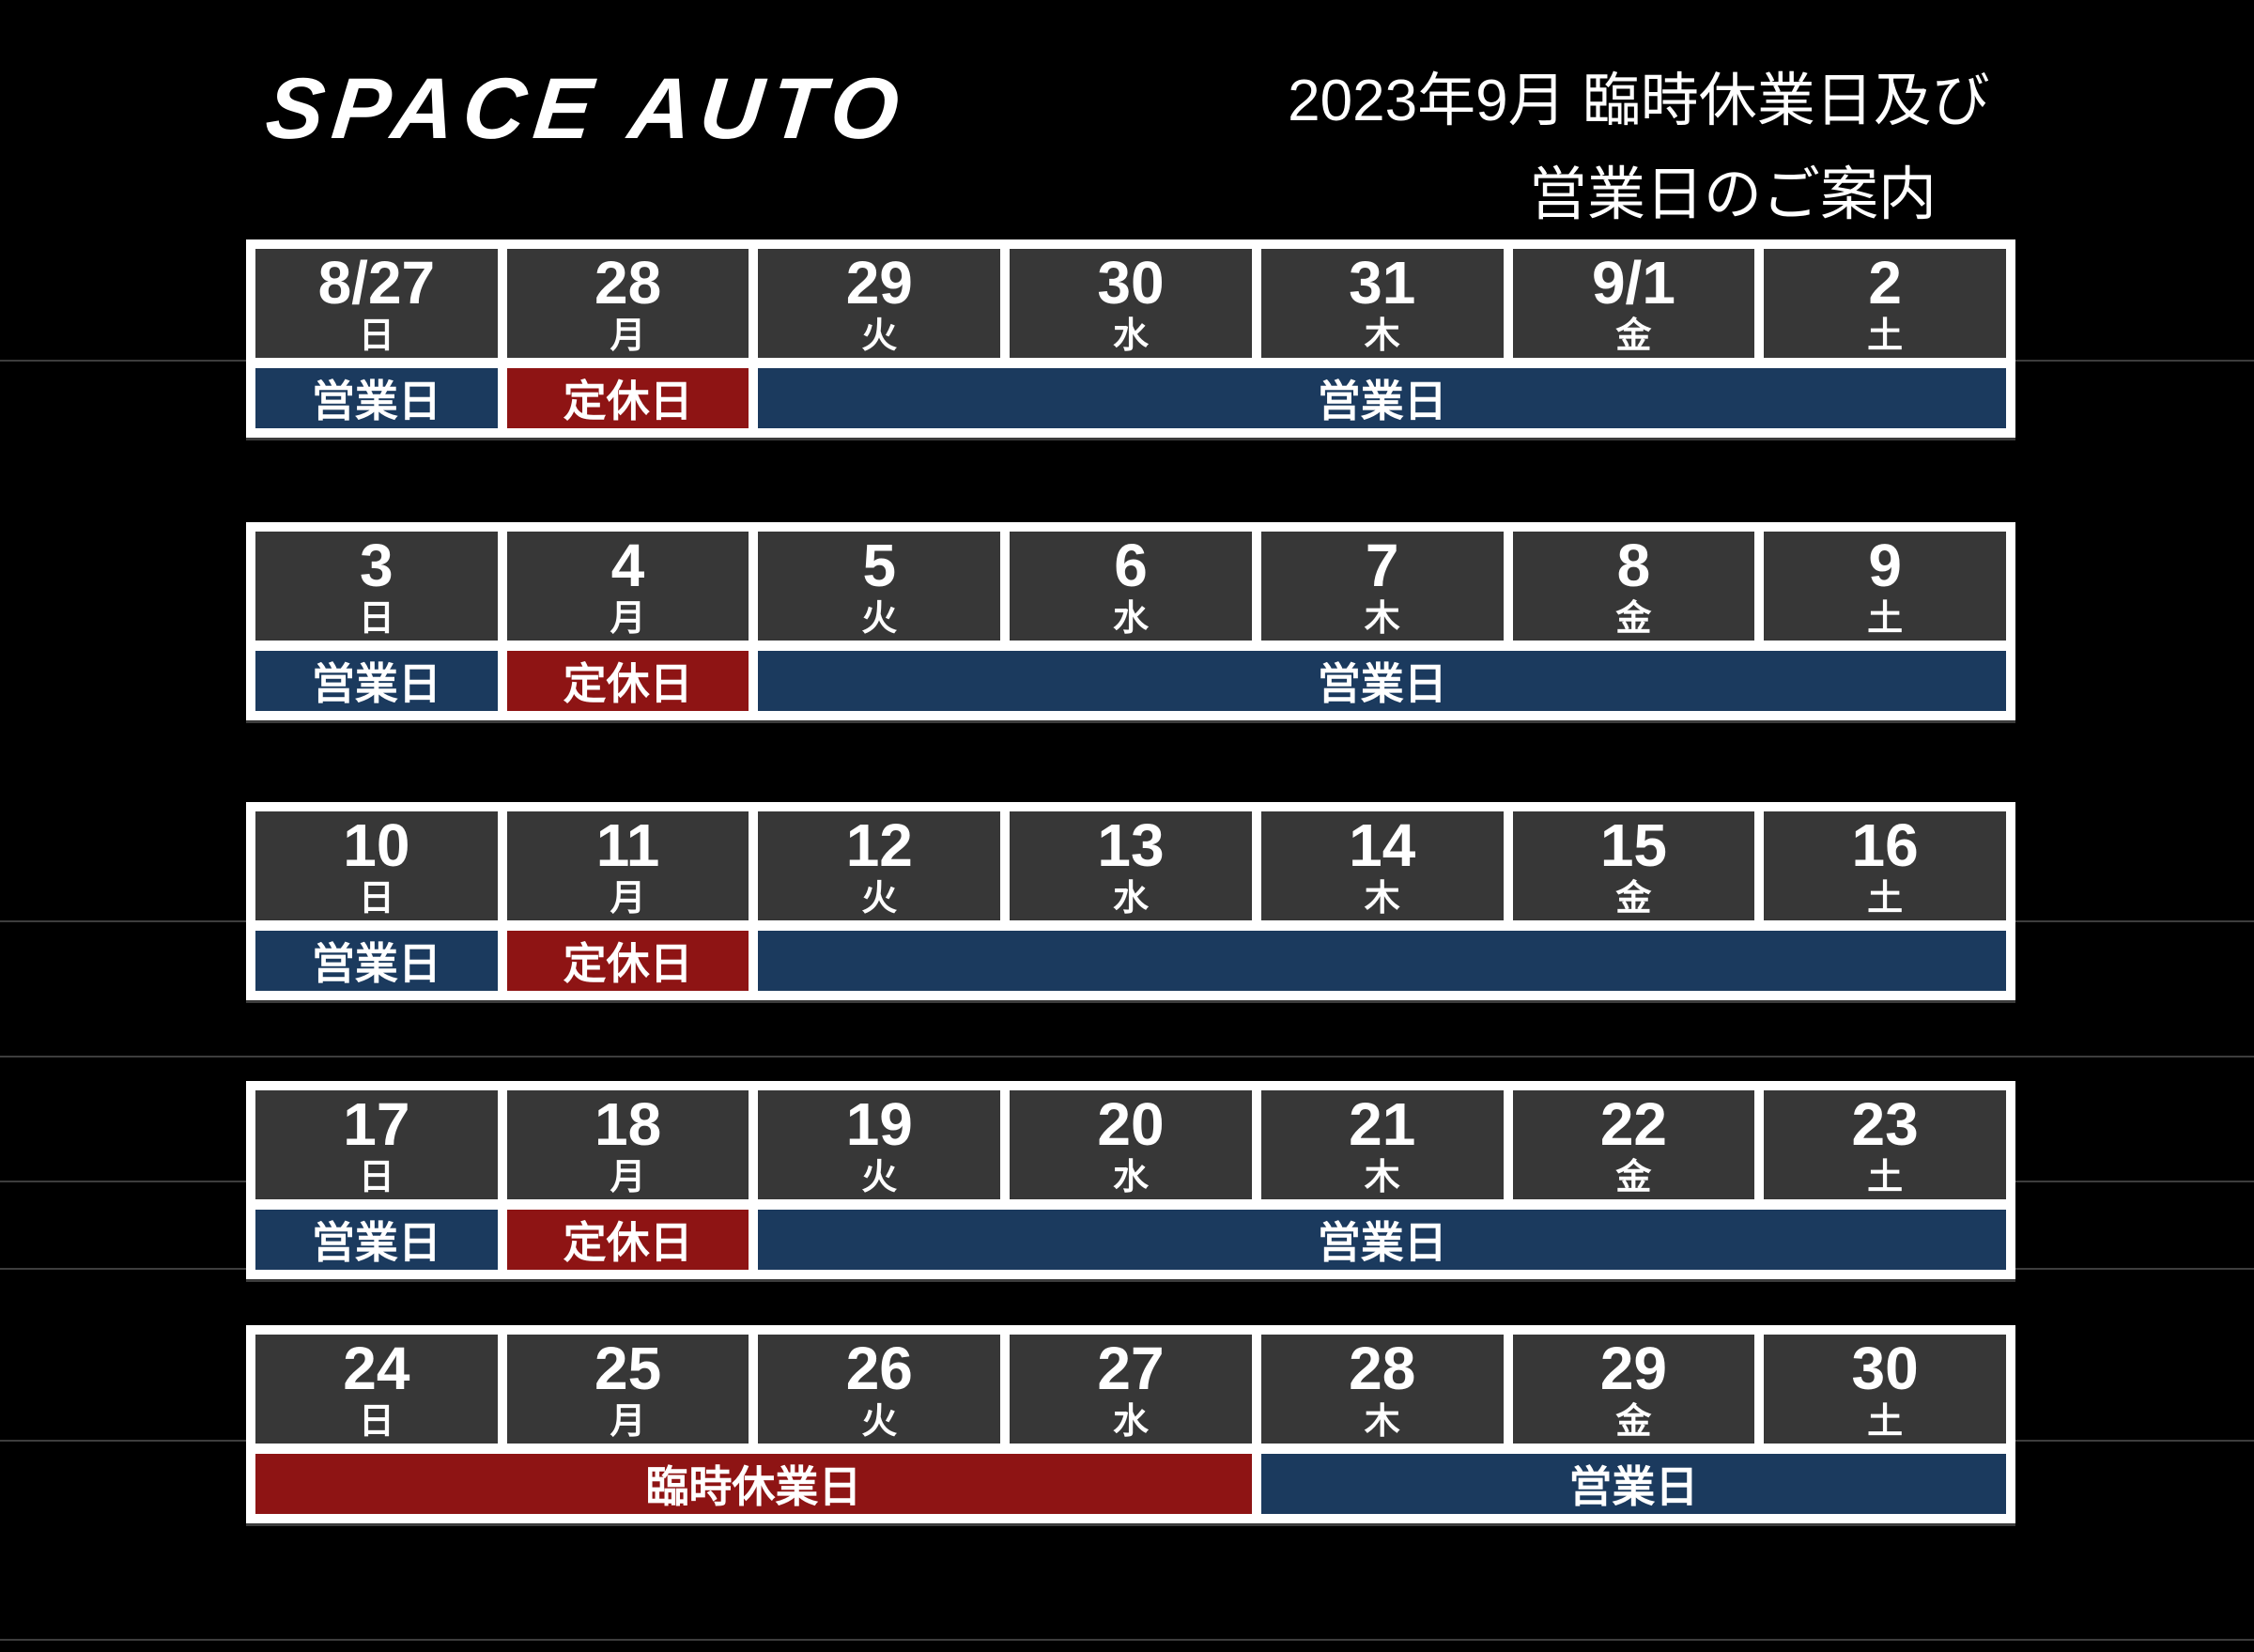 The width and height of the screenshot is (2254, 1652). Describe the element at coordinates (628, 1124) in the screenshot. I see `day-date: 18` at that location.